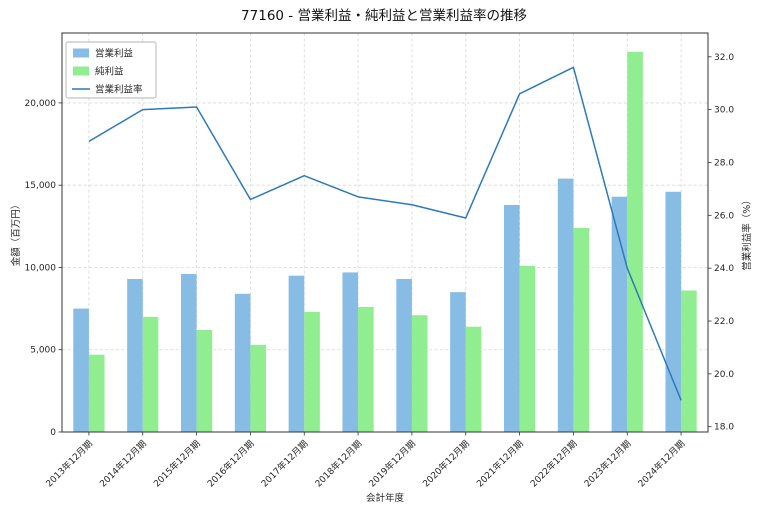 The image size is (768, 512). Describe the element at coordinates (81, 53) in the screenshot. I see `legend-swatch-operating-profit` at that location.